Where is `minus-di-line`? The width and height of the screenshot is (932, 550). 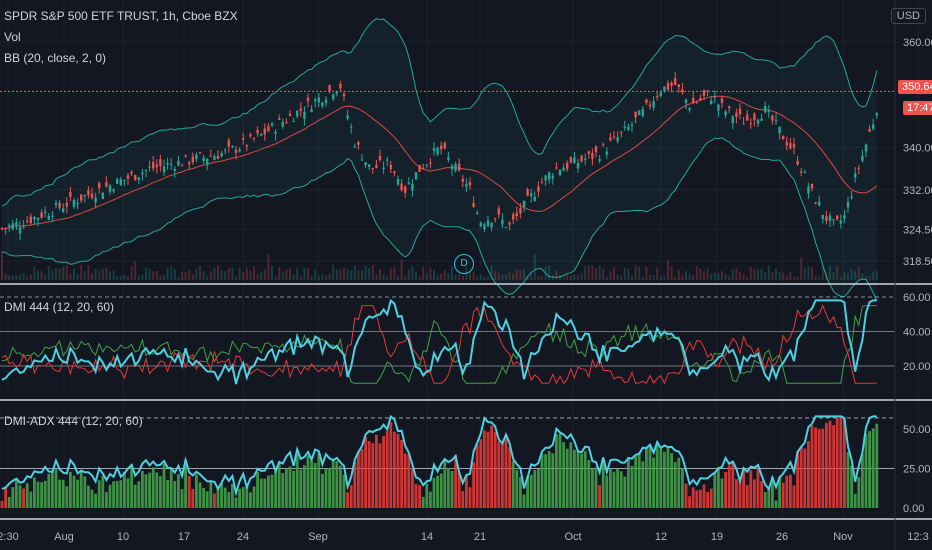 minus-di-line is located at coordinates (439, 344).